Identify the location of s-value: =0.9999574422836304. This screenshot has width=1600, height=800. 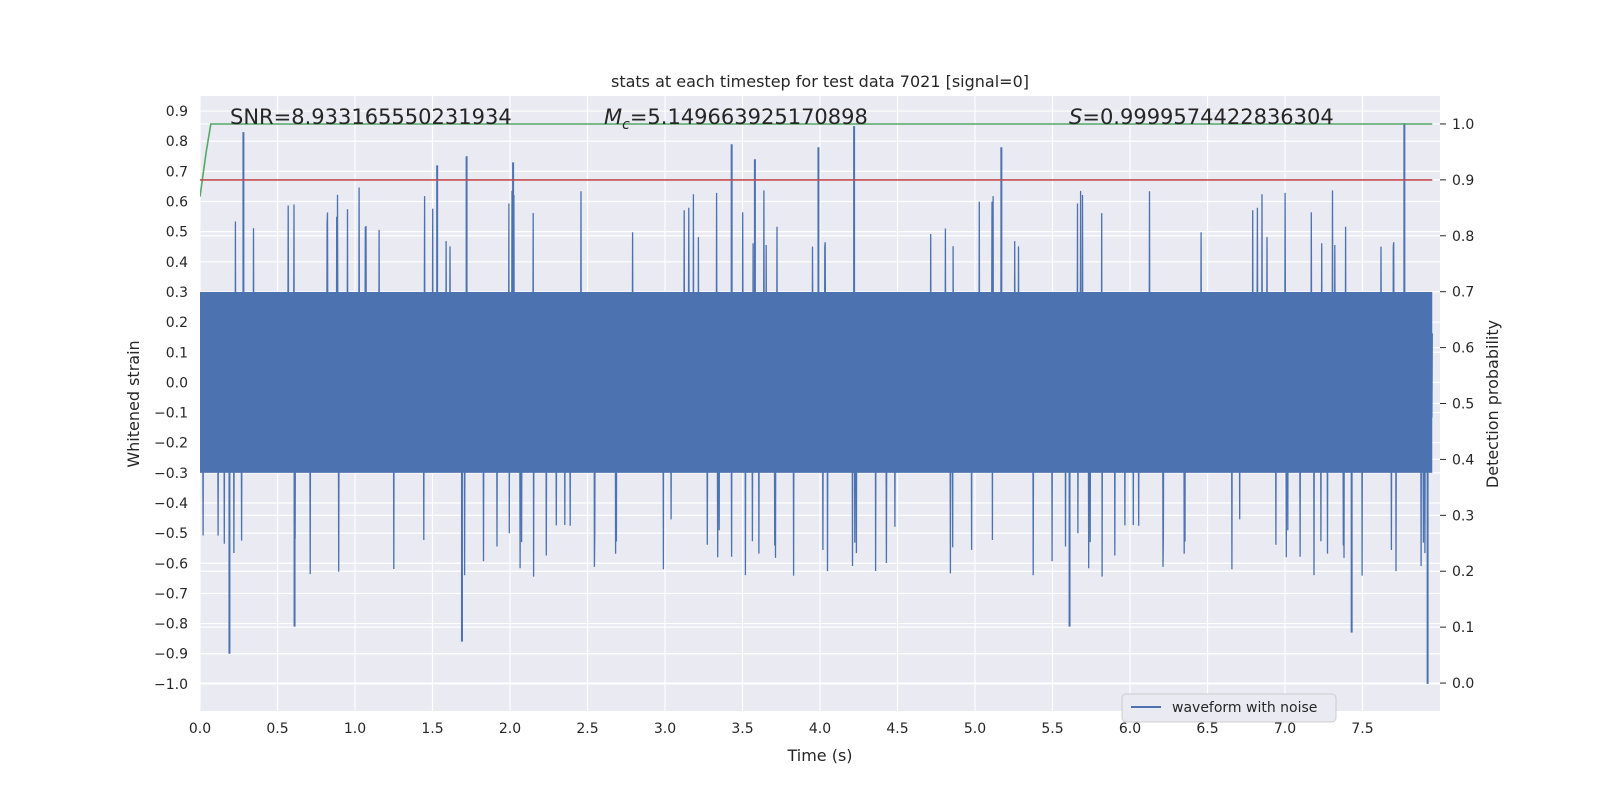
(1207, 117).